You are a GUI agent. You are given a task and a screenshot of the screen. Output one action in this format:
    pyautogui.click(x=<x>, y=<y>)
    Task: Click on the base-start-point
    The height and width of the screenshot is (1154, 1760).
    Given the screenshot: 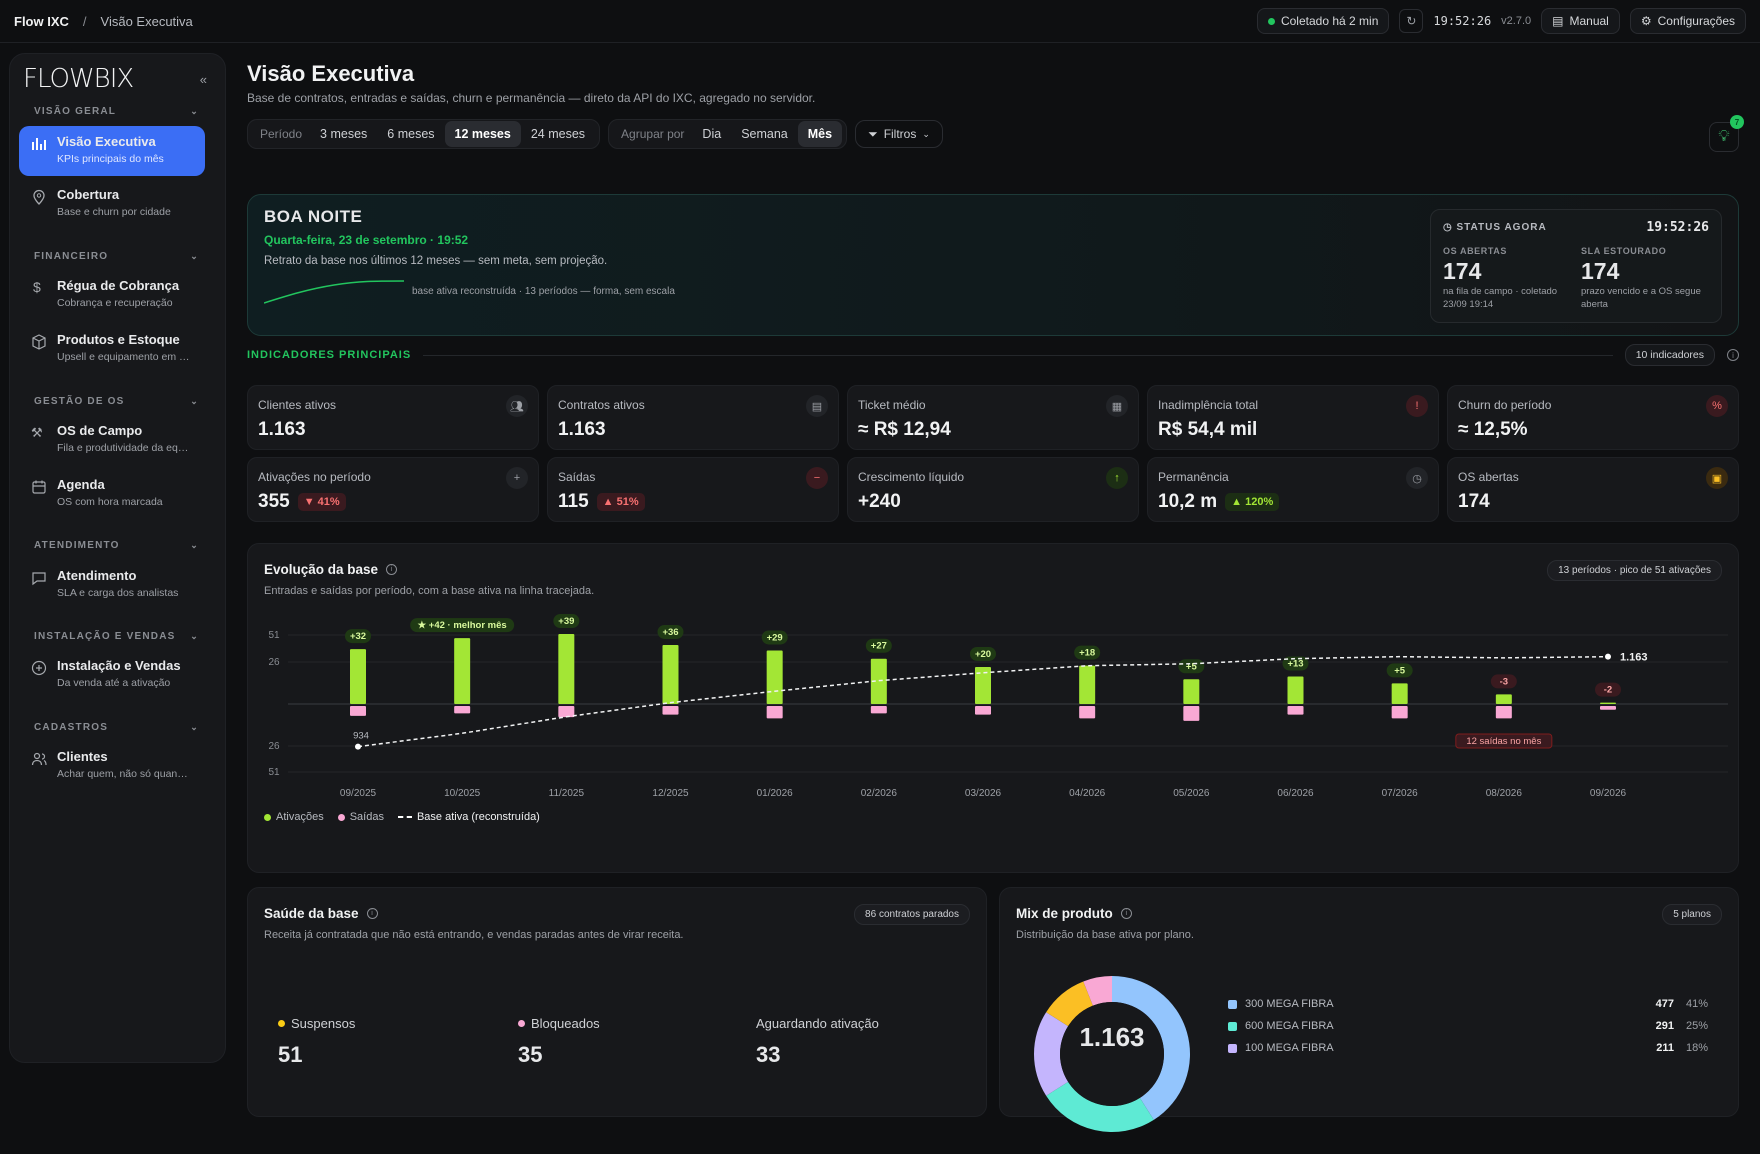 What is the action you would take?
    pyautogui.click(x=358, y=746)
    